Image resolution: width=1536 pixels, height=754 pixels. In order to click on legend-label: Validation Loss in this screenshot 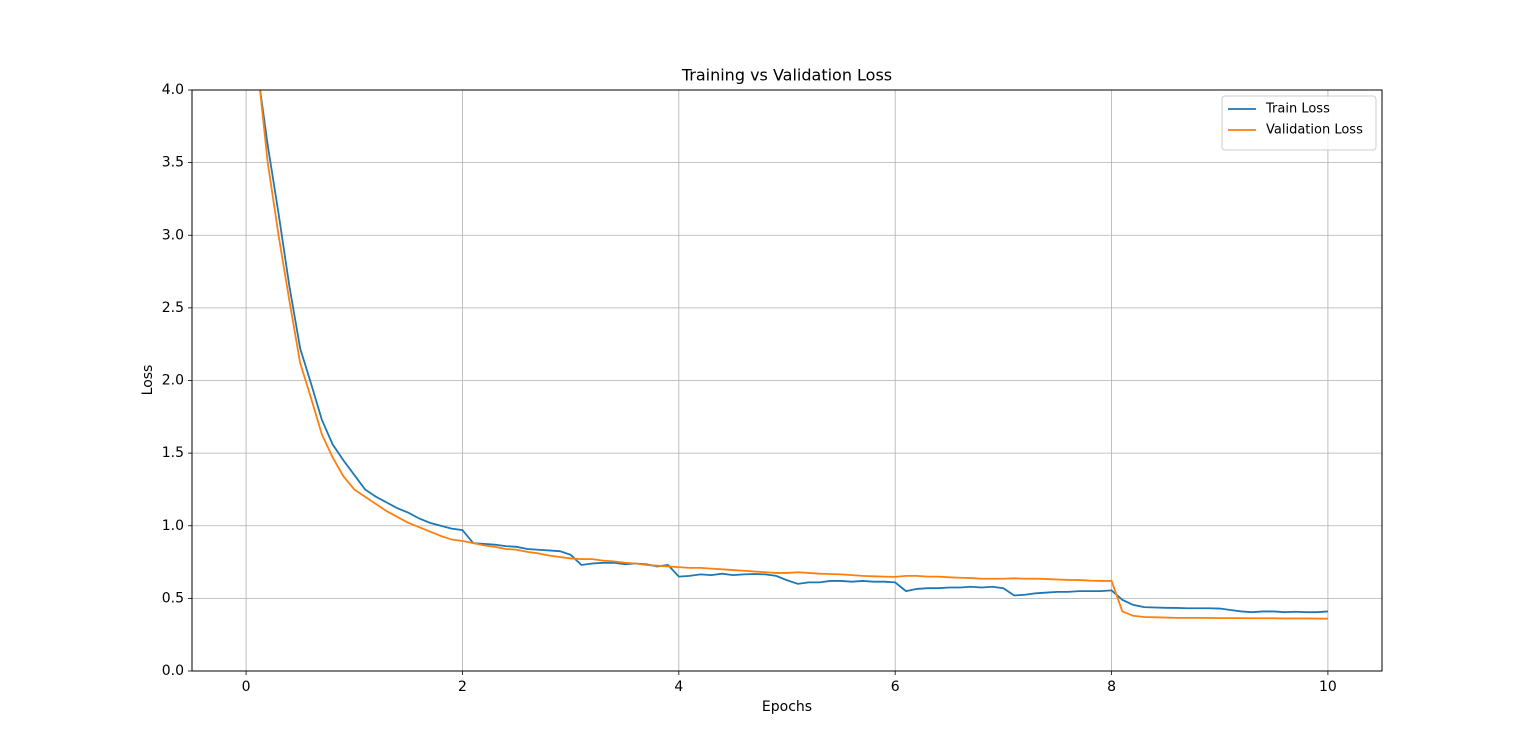, I will do `click(1314, 130)`.